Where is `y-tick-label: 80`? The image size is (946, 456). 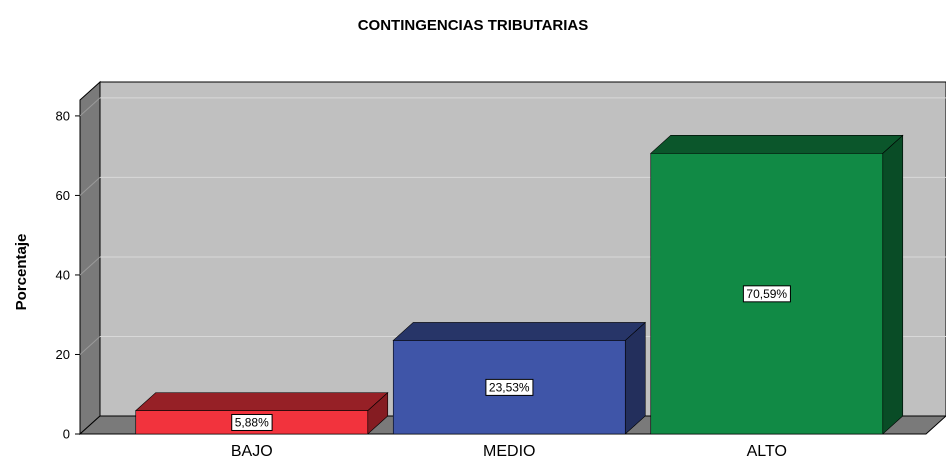 y-tick-label: 80 is located at coordinates (63, 115).